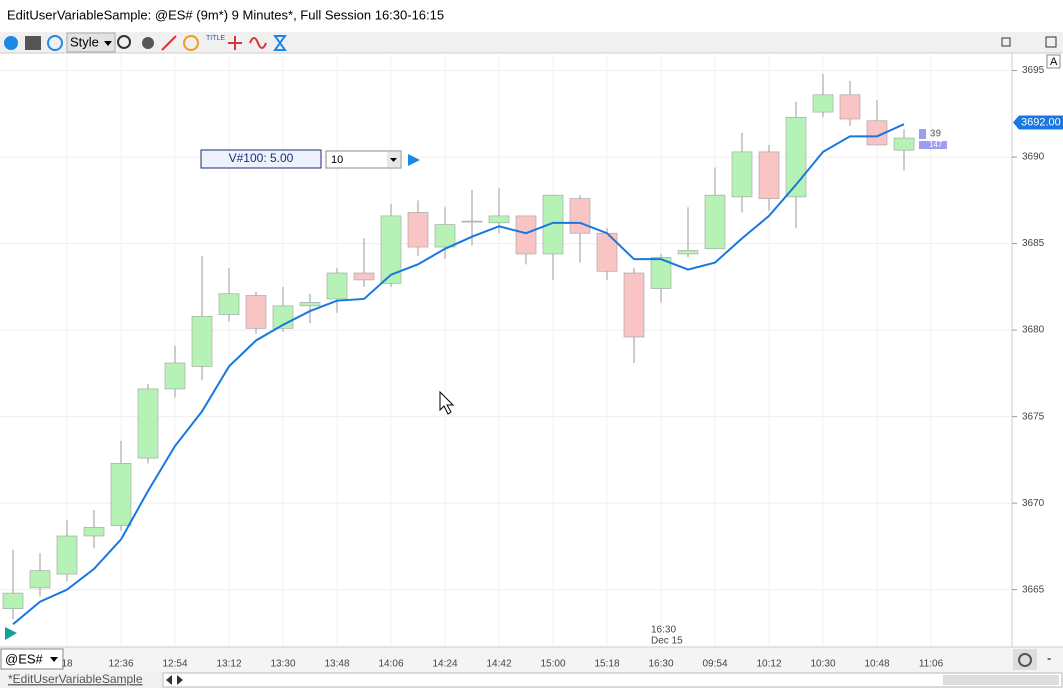 The image size is (1063, 693). What do you see at coordinates (531, 659) in the screenshot?
I see `time-axis` at bounding box center [531, 659].